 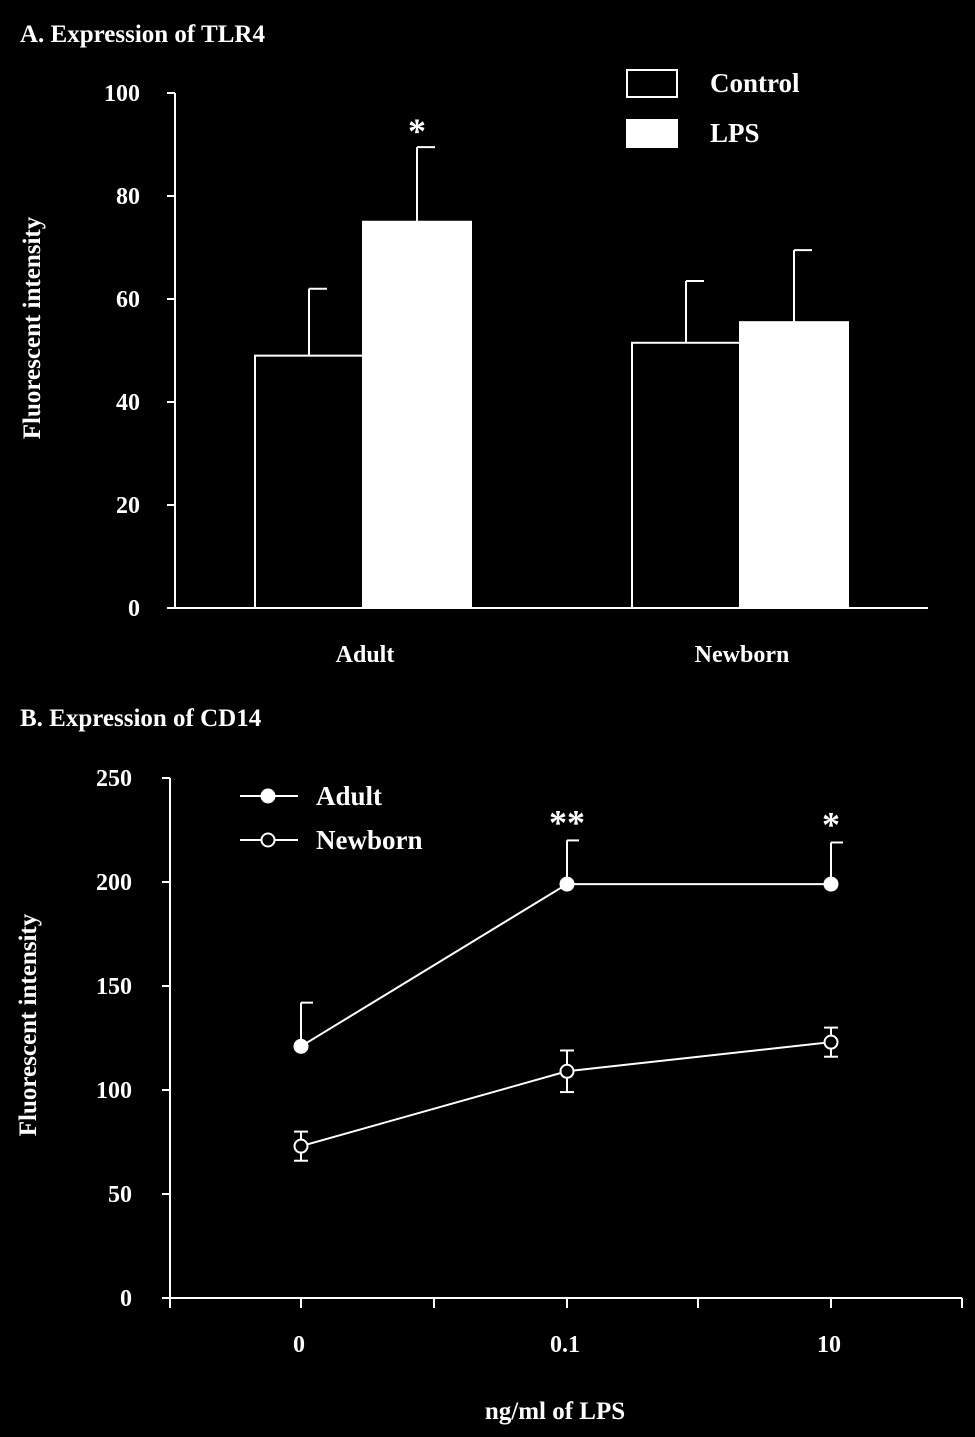 What do you see at coordinates (128, 197) in the screenshot?
I see `panel-a-y-tick-label: 80` at bounding box center [128, 197].